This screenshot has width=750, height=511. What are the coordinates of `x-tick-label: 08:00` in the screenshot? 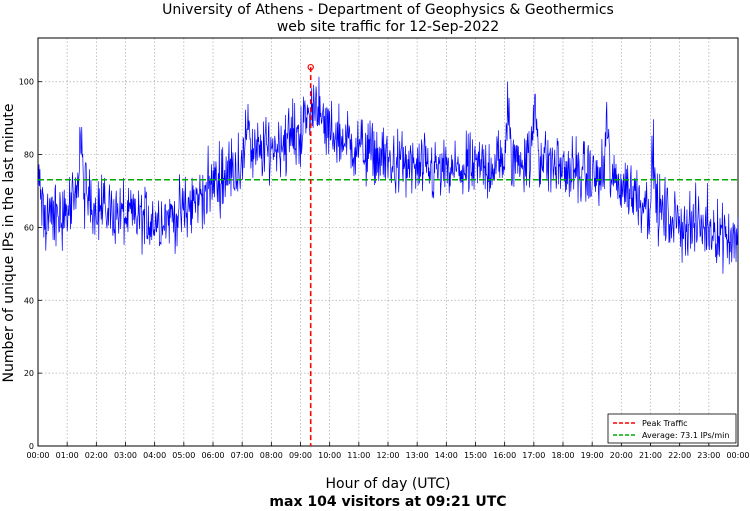 It's located at (271, 455).